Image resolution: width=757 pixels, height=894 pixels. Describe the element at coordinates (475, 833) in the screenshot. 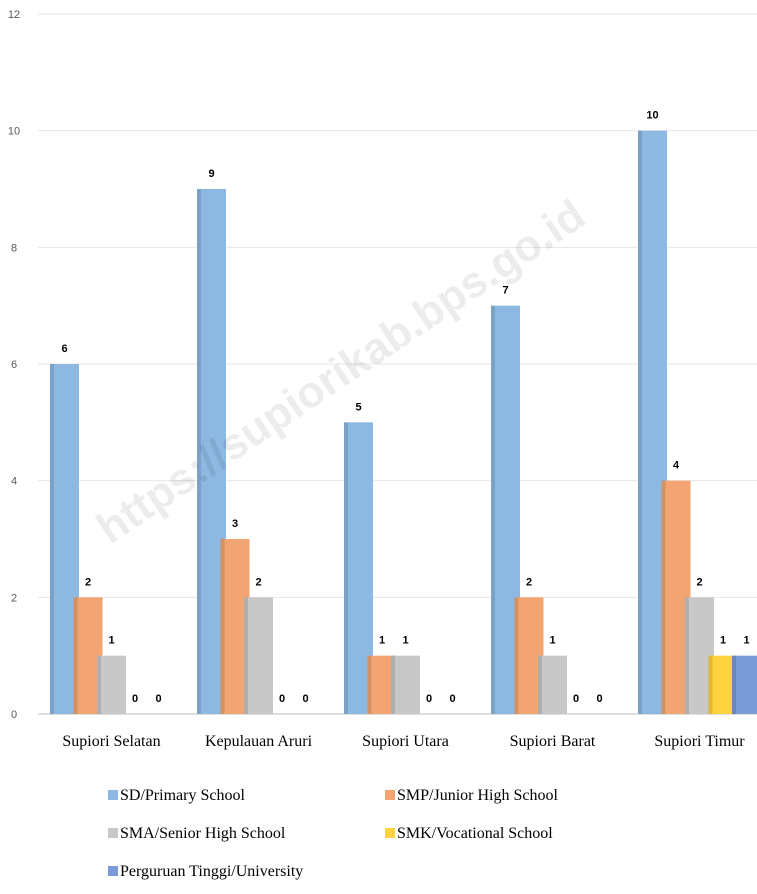

I see `legend-label: SMK/Vocational School` at that location.